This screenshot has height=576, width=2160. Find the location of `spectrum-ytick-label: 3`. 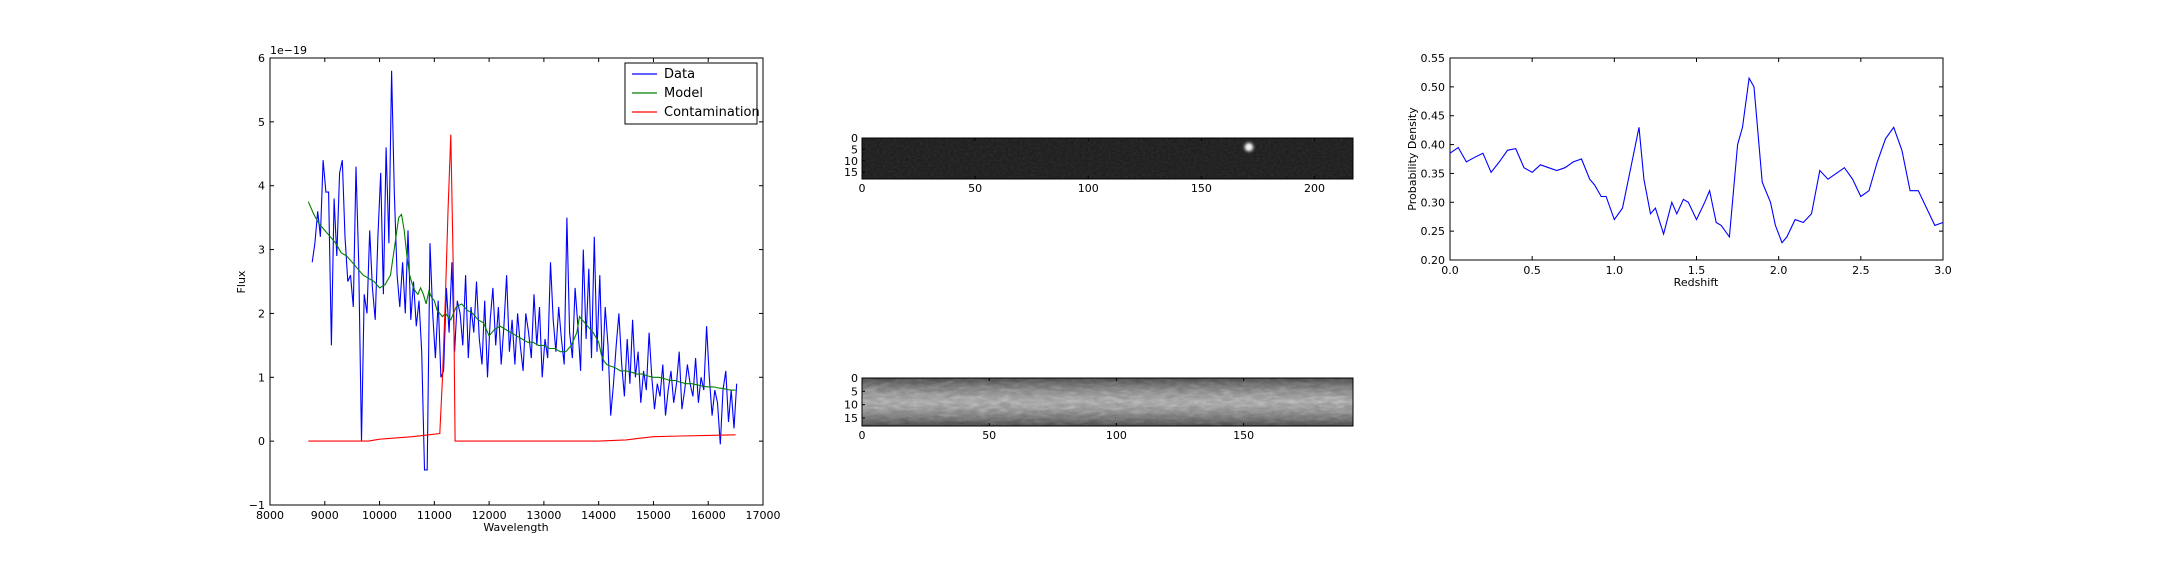

spectrum-ytick-label: 3 is located at coordinates (261, 250).